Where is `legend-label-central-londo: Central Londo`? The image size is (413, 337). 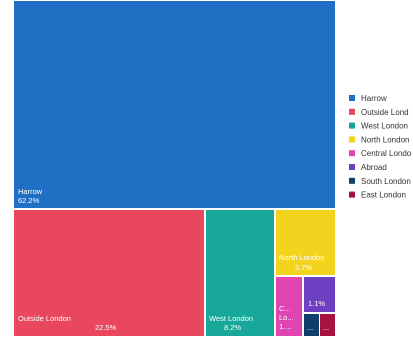 legend-label-central-londo: Central Londo is located at coordinates (386, 153).